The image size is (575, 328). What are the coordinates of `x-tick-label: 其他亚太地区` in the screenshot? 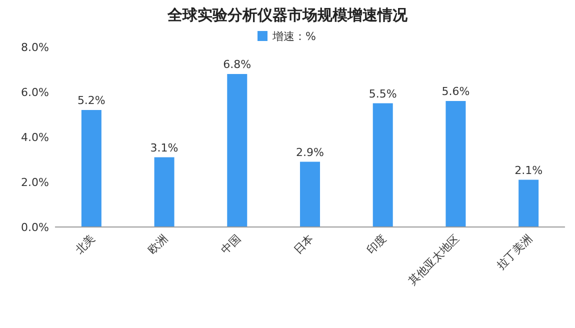 It's located at (434, 260).